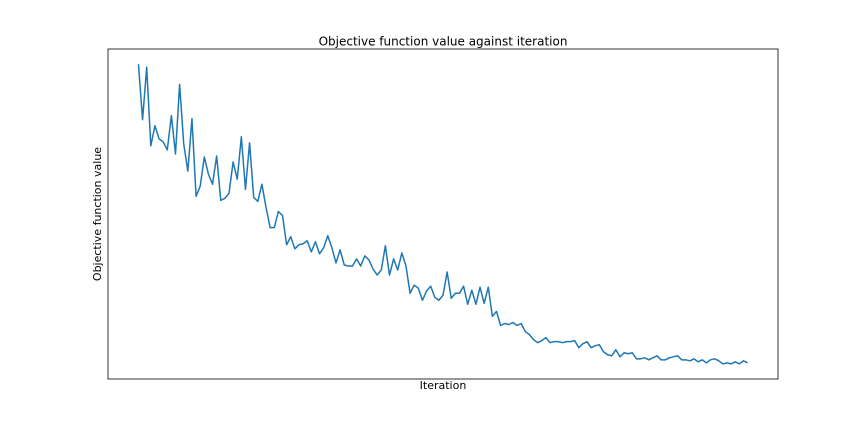  What do you see at coordinates (443, 385) in the screenshot?
I see `x-axis-label: Iteration` at bounding box center [443, 385].